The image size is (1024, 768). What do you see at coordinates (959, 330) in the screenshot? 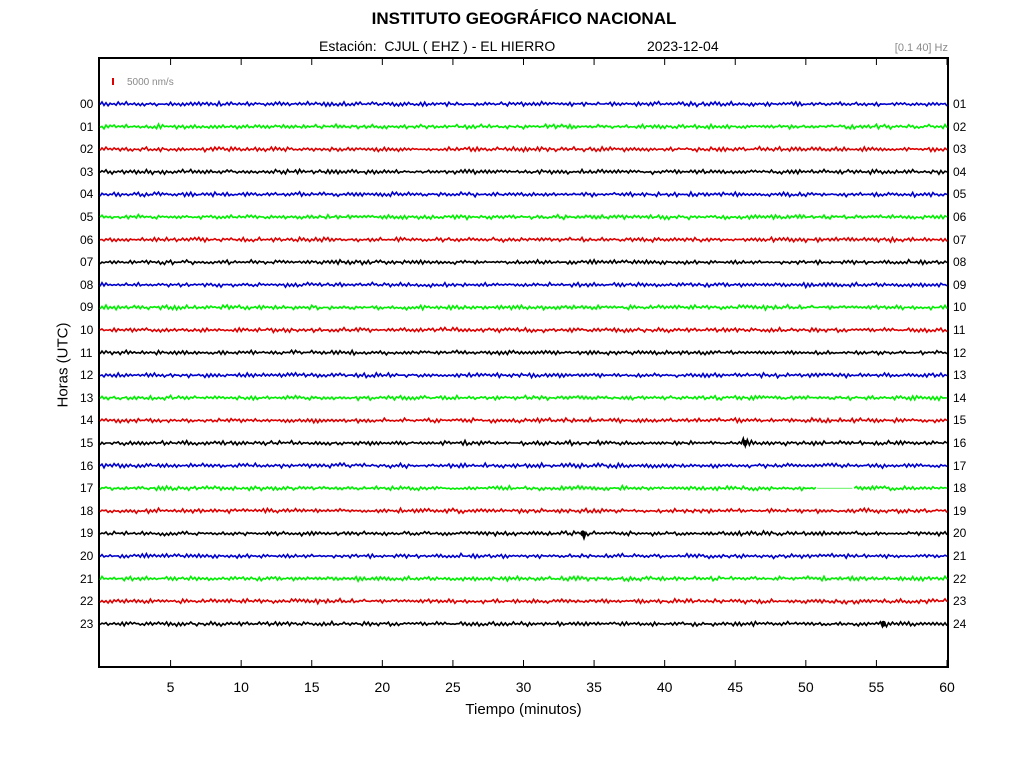
I see `y-tick-right-11: 11` at bounding box center [959, 330].